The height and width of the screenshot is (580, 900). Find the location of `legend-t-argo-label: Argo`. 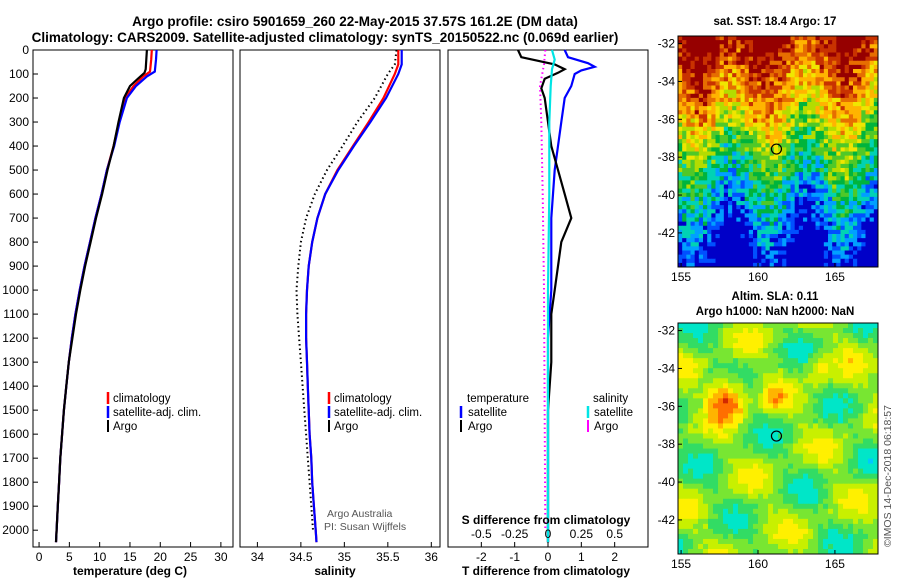

legend-t-argo-label: Argo is located at coordinates (480, 427).